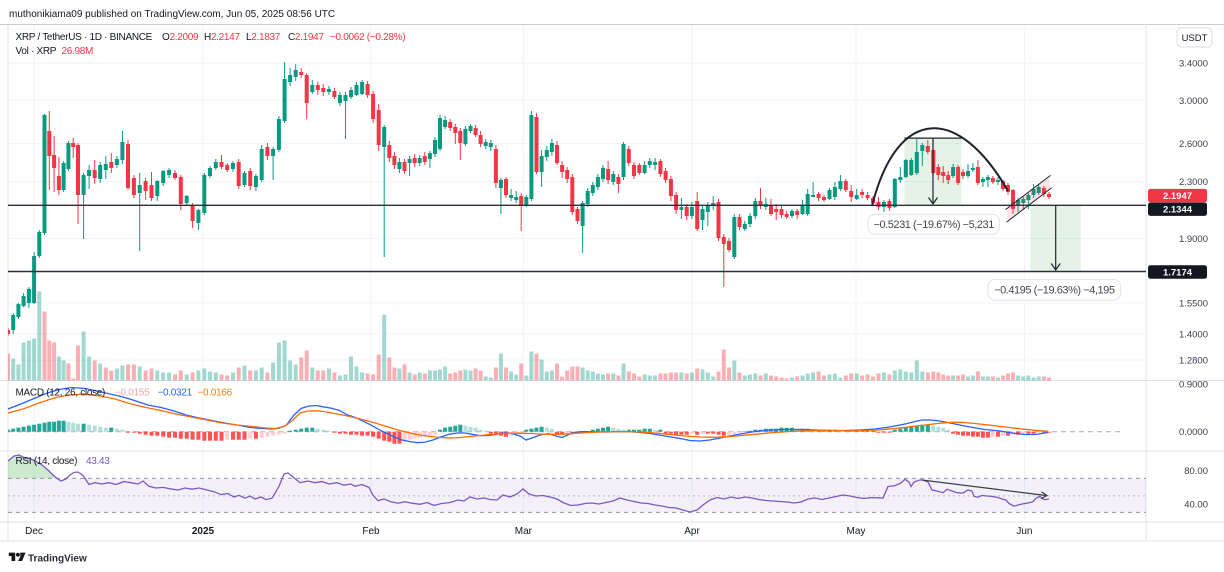  What do you see at coordinates (371, 531) in the screenshot?
I see `svg-text: Feb` at bounding box center [371, 531].